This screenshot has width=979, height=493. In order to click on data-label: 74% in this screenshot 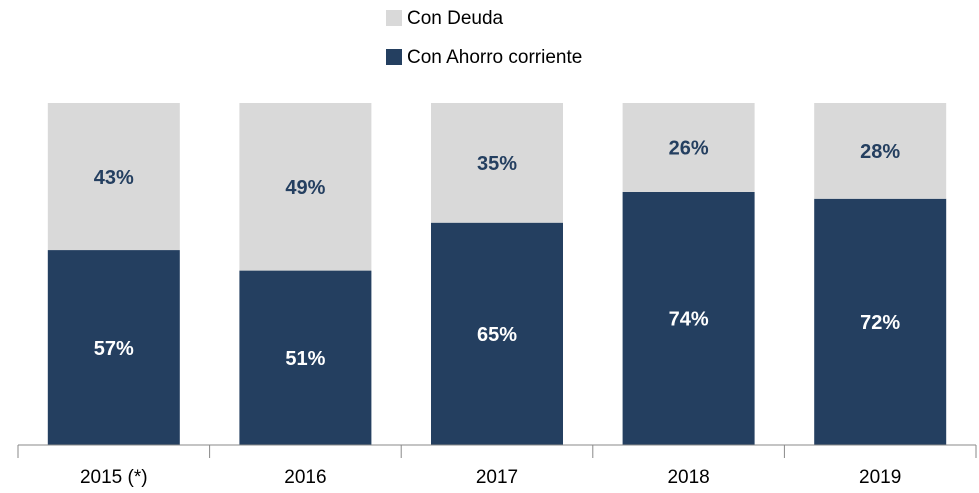, I will do `click(689, 320)`.